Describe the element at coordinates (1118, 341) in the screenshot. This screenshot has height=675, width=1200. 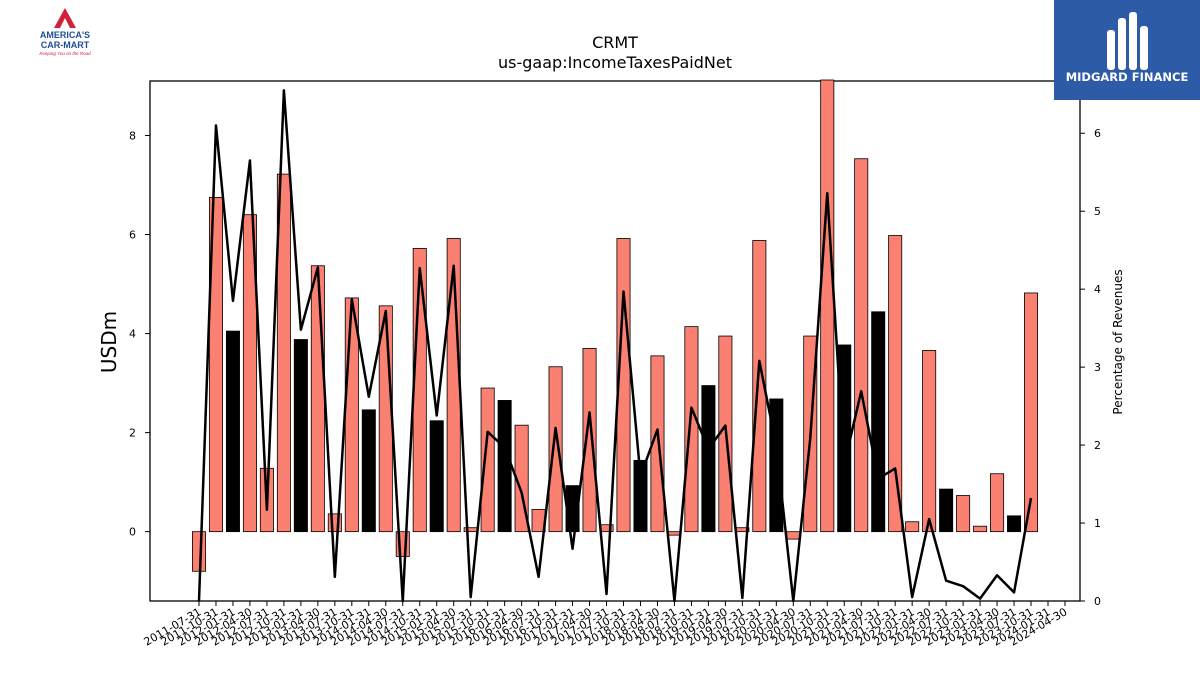
I see `y2-axis-label: Percentage of Revenues` at that location.